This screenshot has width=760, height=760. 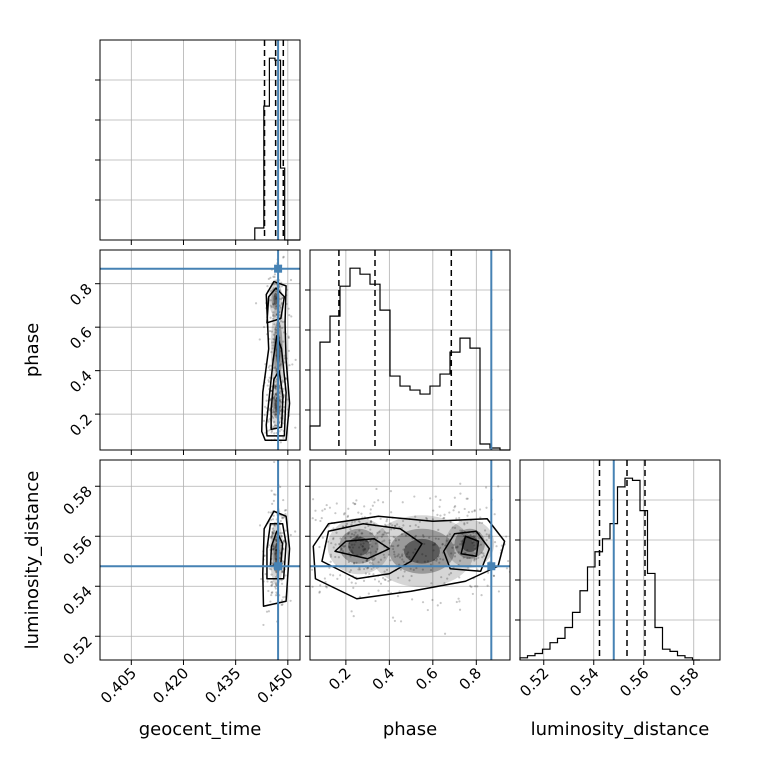 I want to click on x-tick-label-geocent_time-luminosity_distance-3: 0.450, so click(x=275, y=685).